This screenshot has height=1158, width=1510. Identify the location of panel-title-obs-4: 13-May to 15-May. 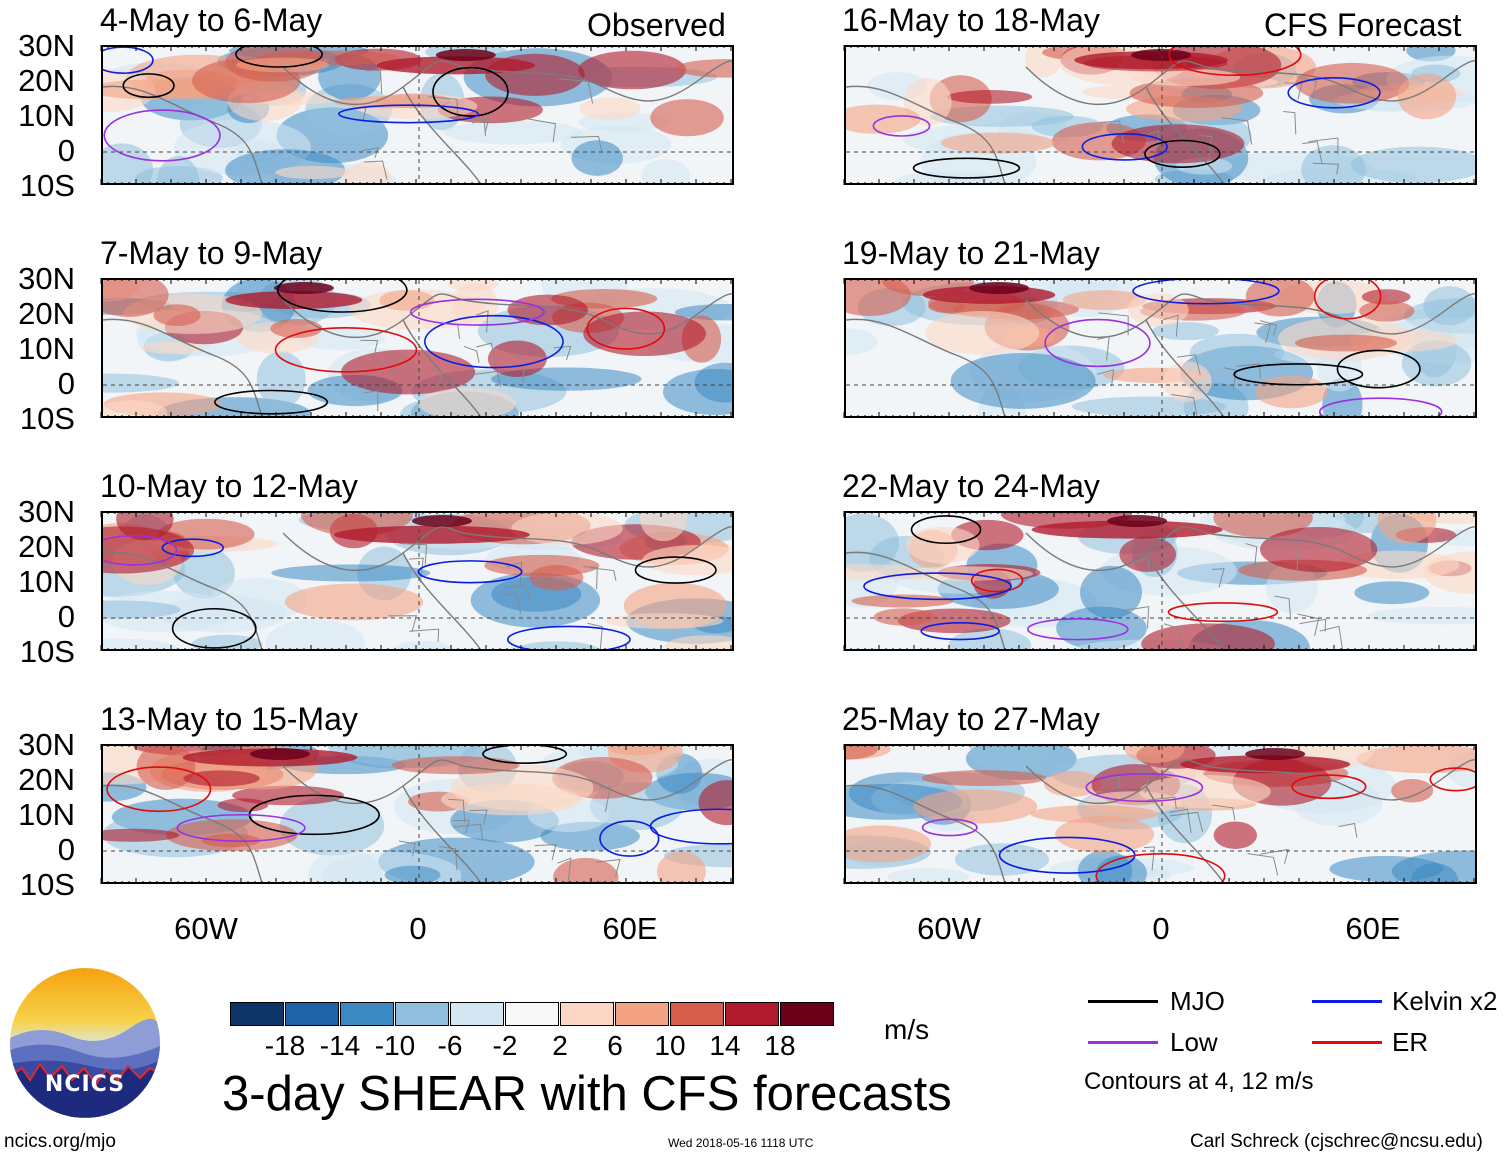
(229, 719).